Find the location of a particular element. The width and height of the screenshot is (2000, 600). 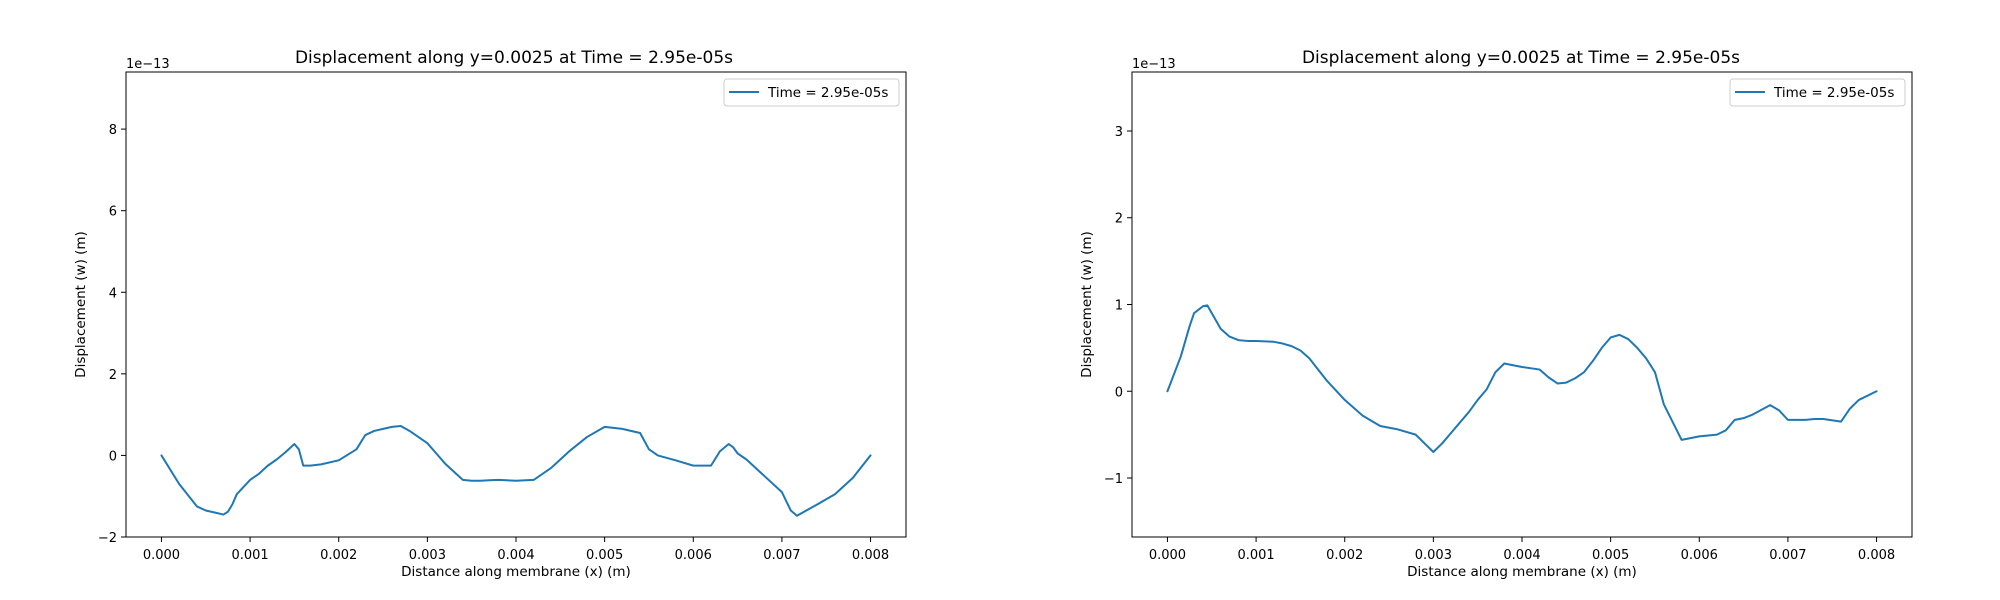

chart-right-legend: Time = 2.95e-05s is located at coordinates (1817, 92).